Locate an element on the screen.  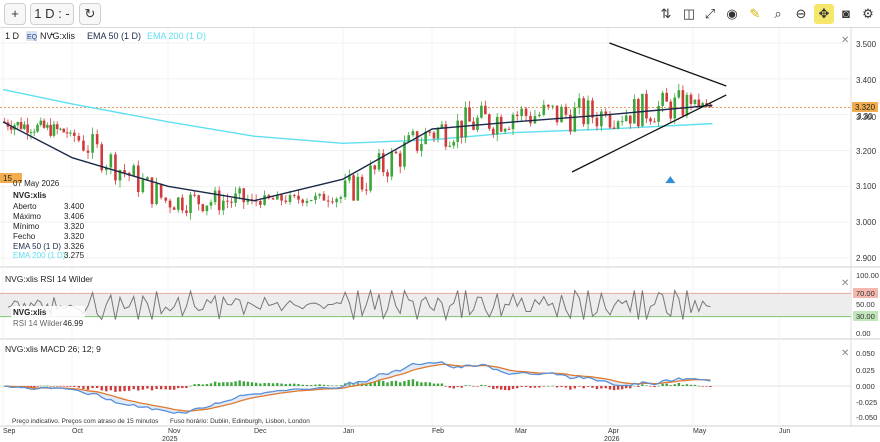
triangle-trendlines is located at coordinates (649, 113).